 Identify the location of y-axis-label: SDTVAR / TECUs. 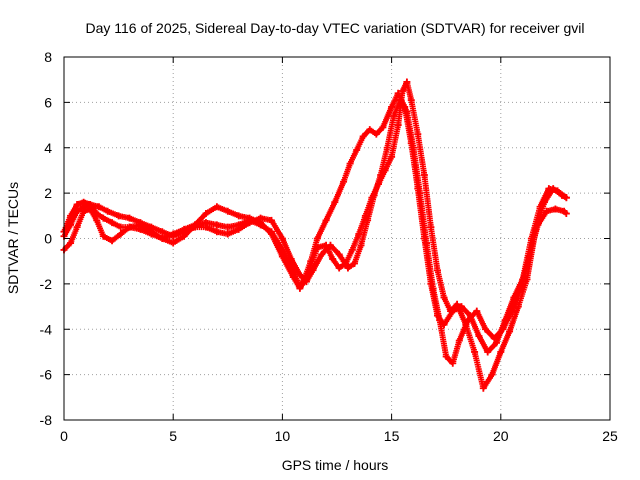
(13, 238).